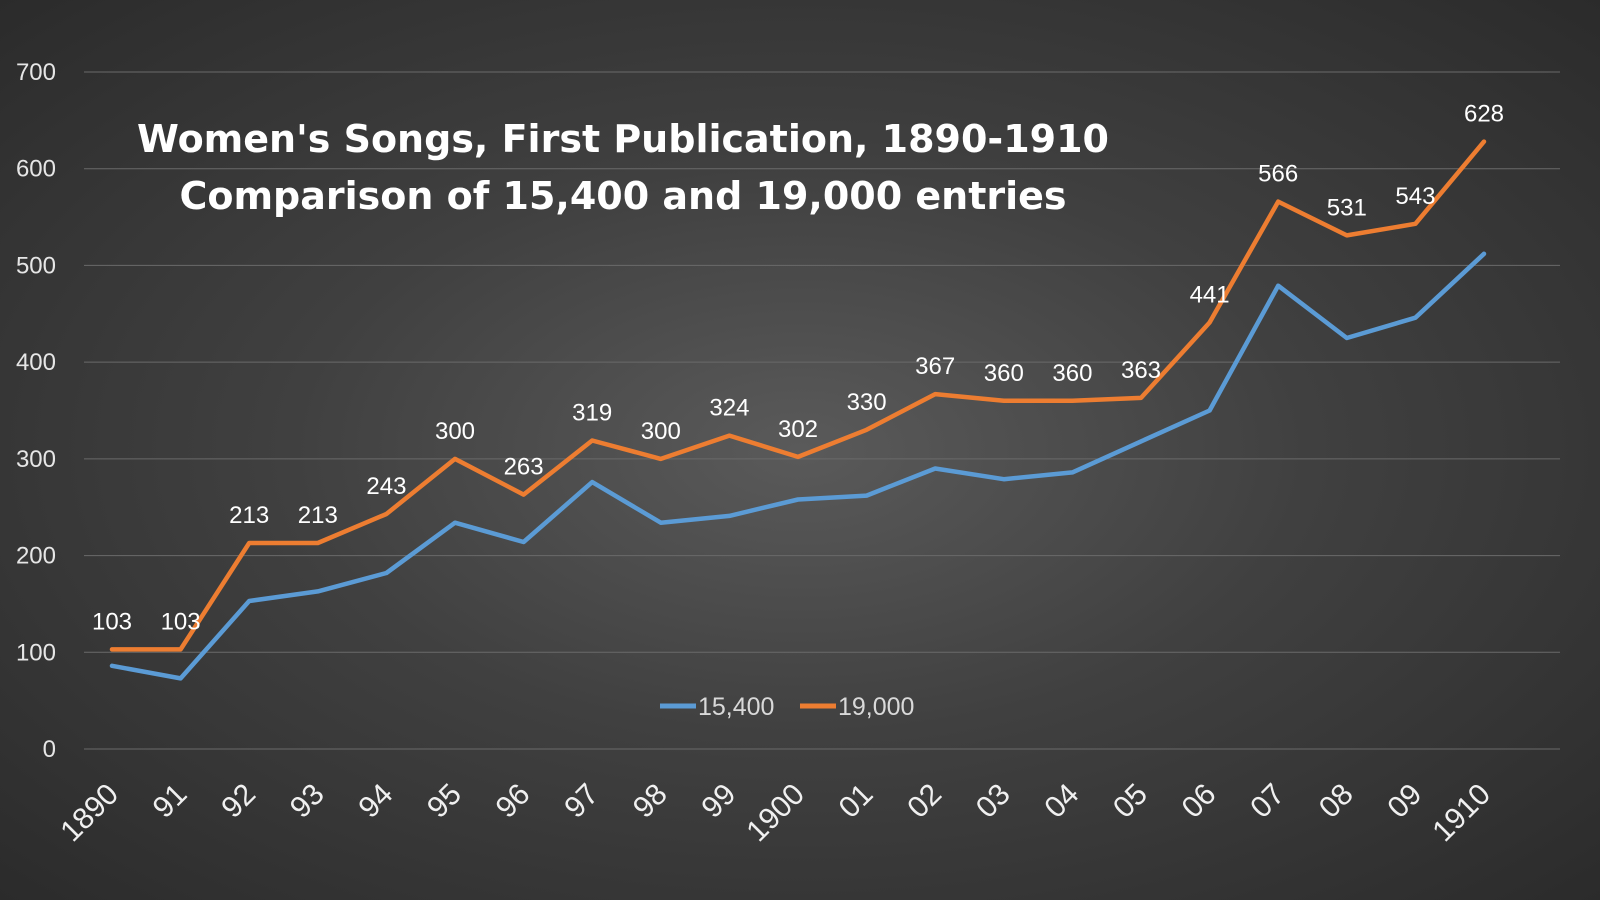  I want to click on x-tick-label: 94, so click(375, 801).